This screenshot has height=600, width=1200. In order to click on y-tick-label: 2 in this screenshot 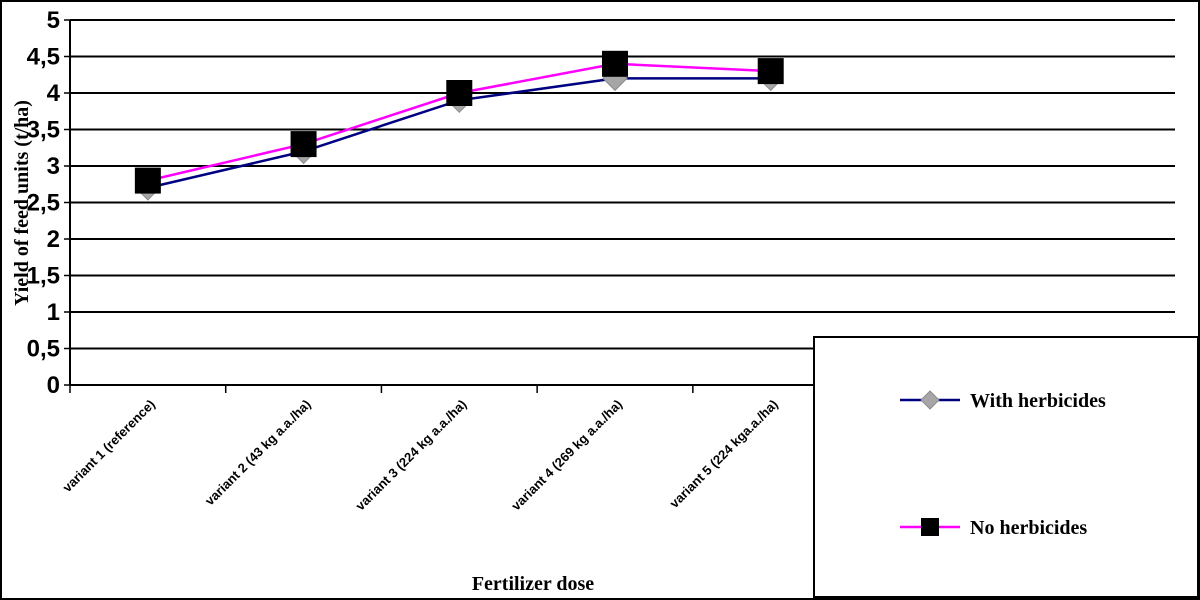, I will do `click(53, 239)`.